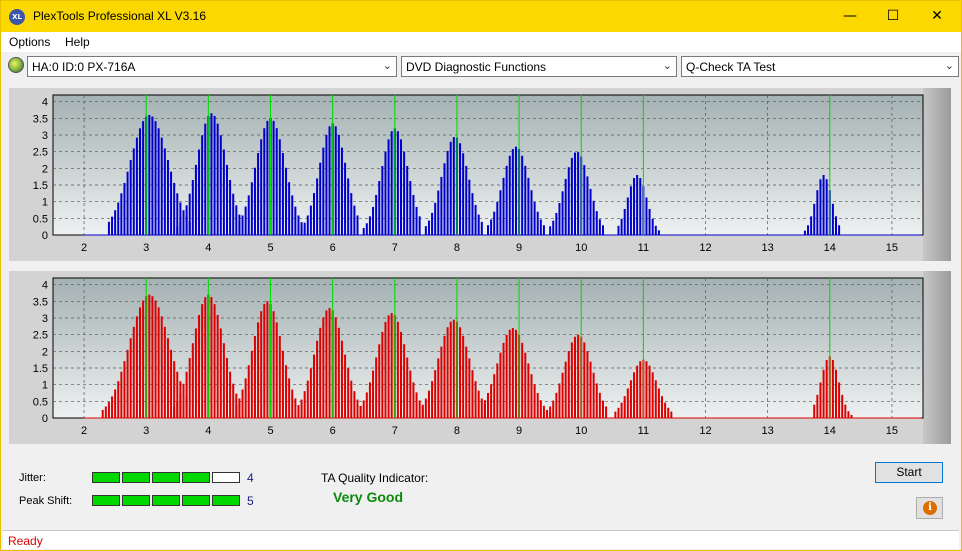 The width and height of the screenshot is (962, 551). I want to click on start-button: Start, so click(909, 472).